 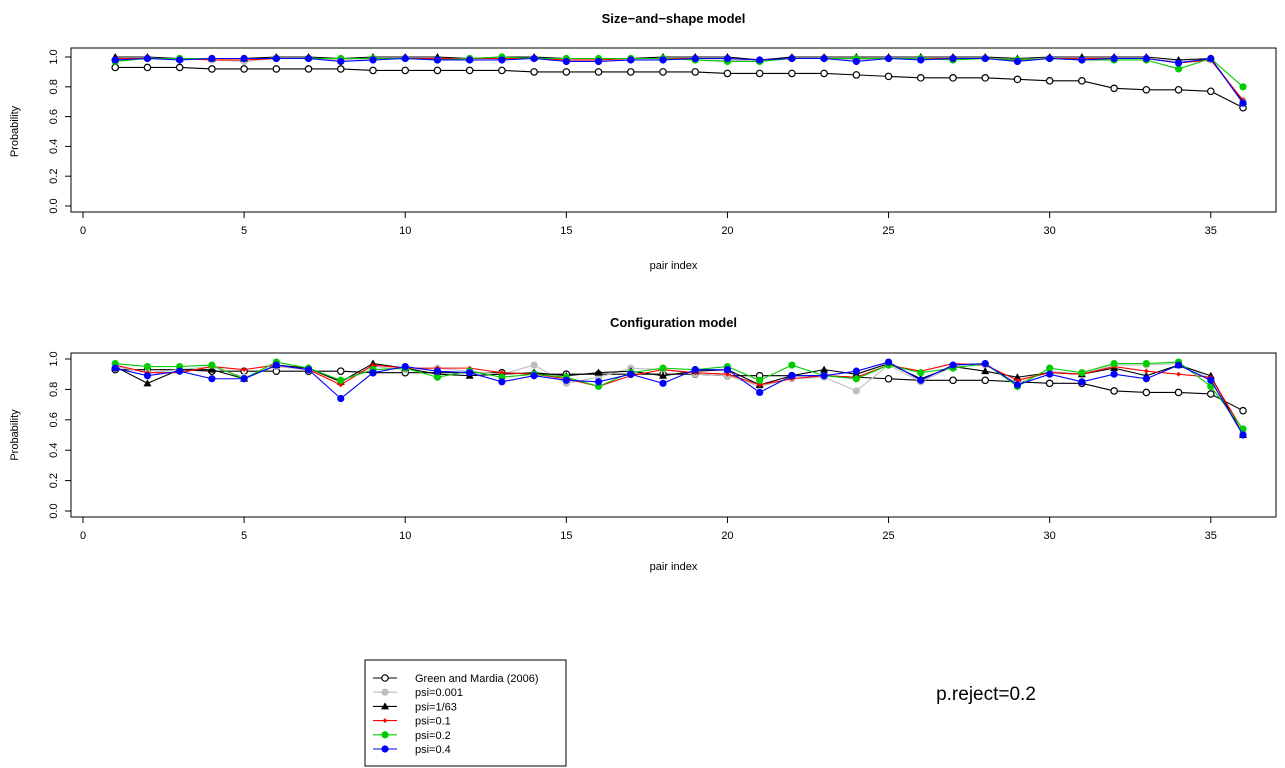 I want to click on legend-label: Green and Mardia (2006), so click(x=477, y=679).